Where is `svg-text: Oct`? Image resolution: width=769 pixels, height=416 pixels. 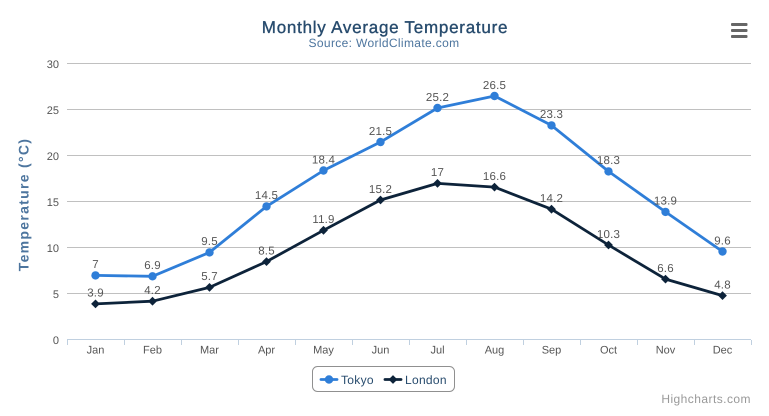
svg-text: Oct is located at coordinates (608, 351).